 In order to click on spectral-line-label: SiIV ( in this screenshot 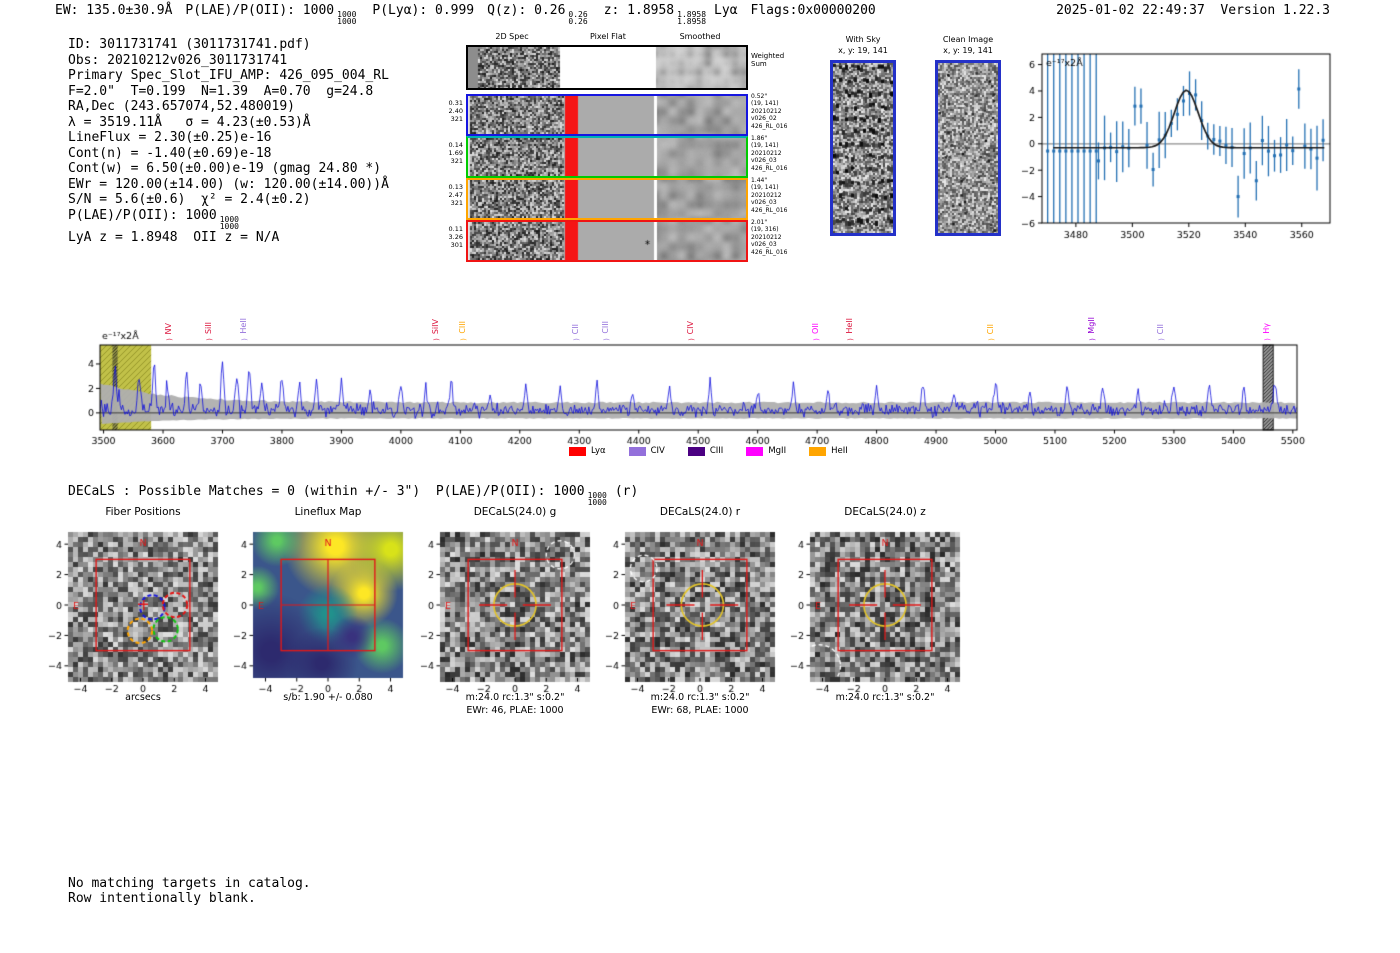, I will do `click(435, 320)`.